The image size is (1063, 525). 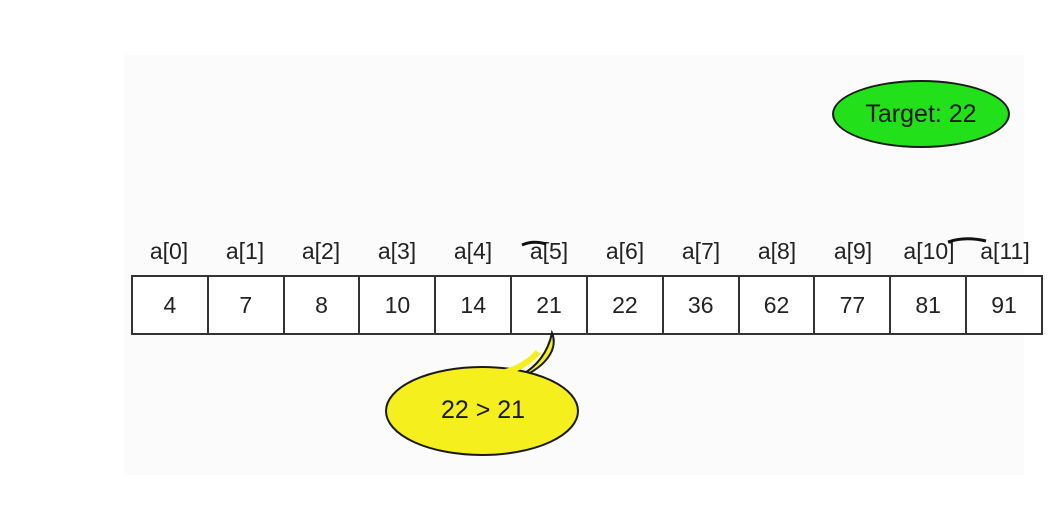 I want to click on index-label-10: a[10], so click(x=929, y=251).